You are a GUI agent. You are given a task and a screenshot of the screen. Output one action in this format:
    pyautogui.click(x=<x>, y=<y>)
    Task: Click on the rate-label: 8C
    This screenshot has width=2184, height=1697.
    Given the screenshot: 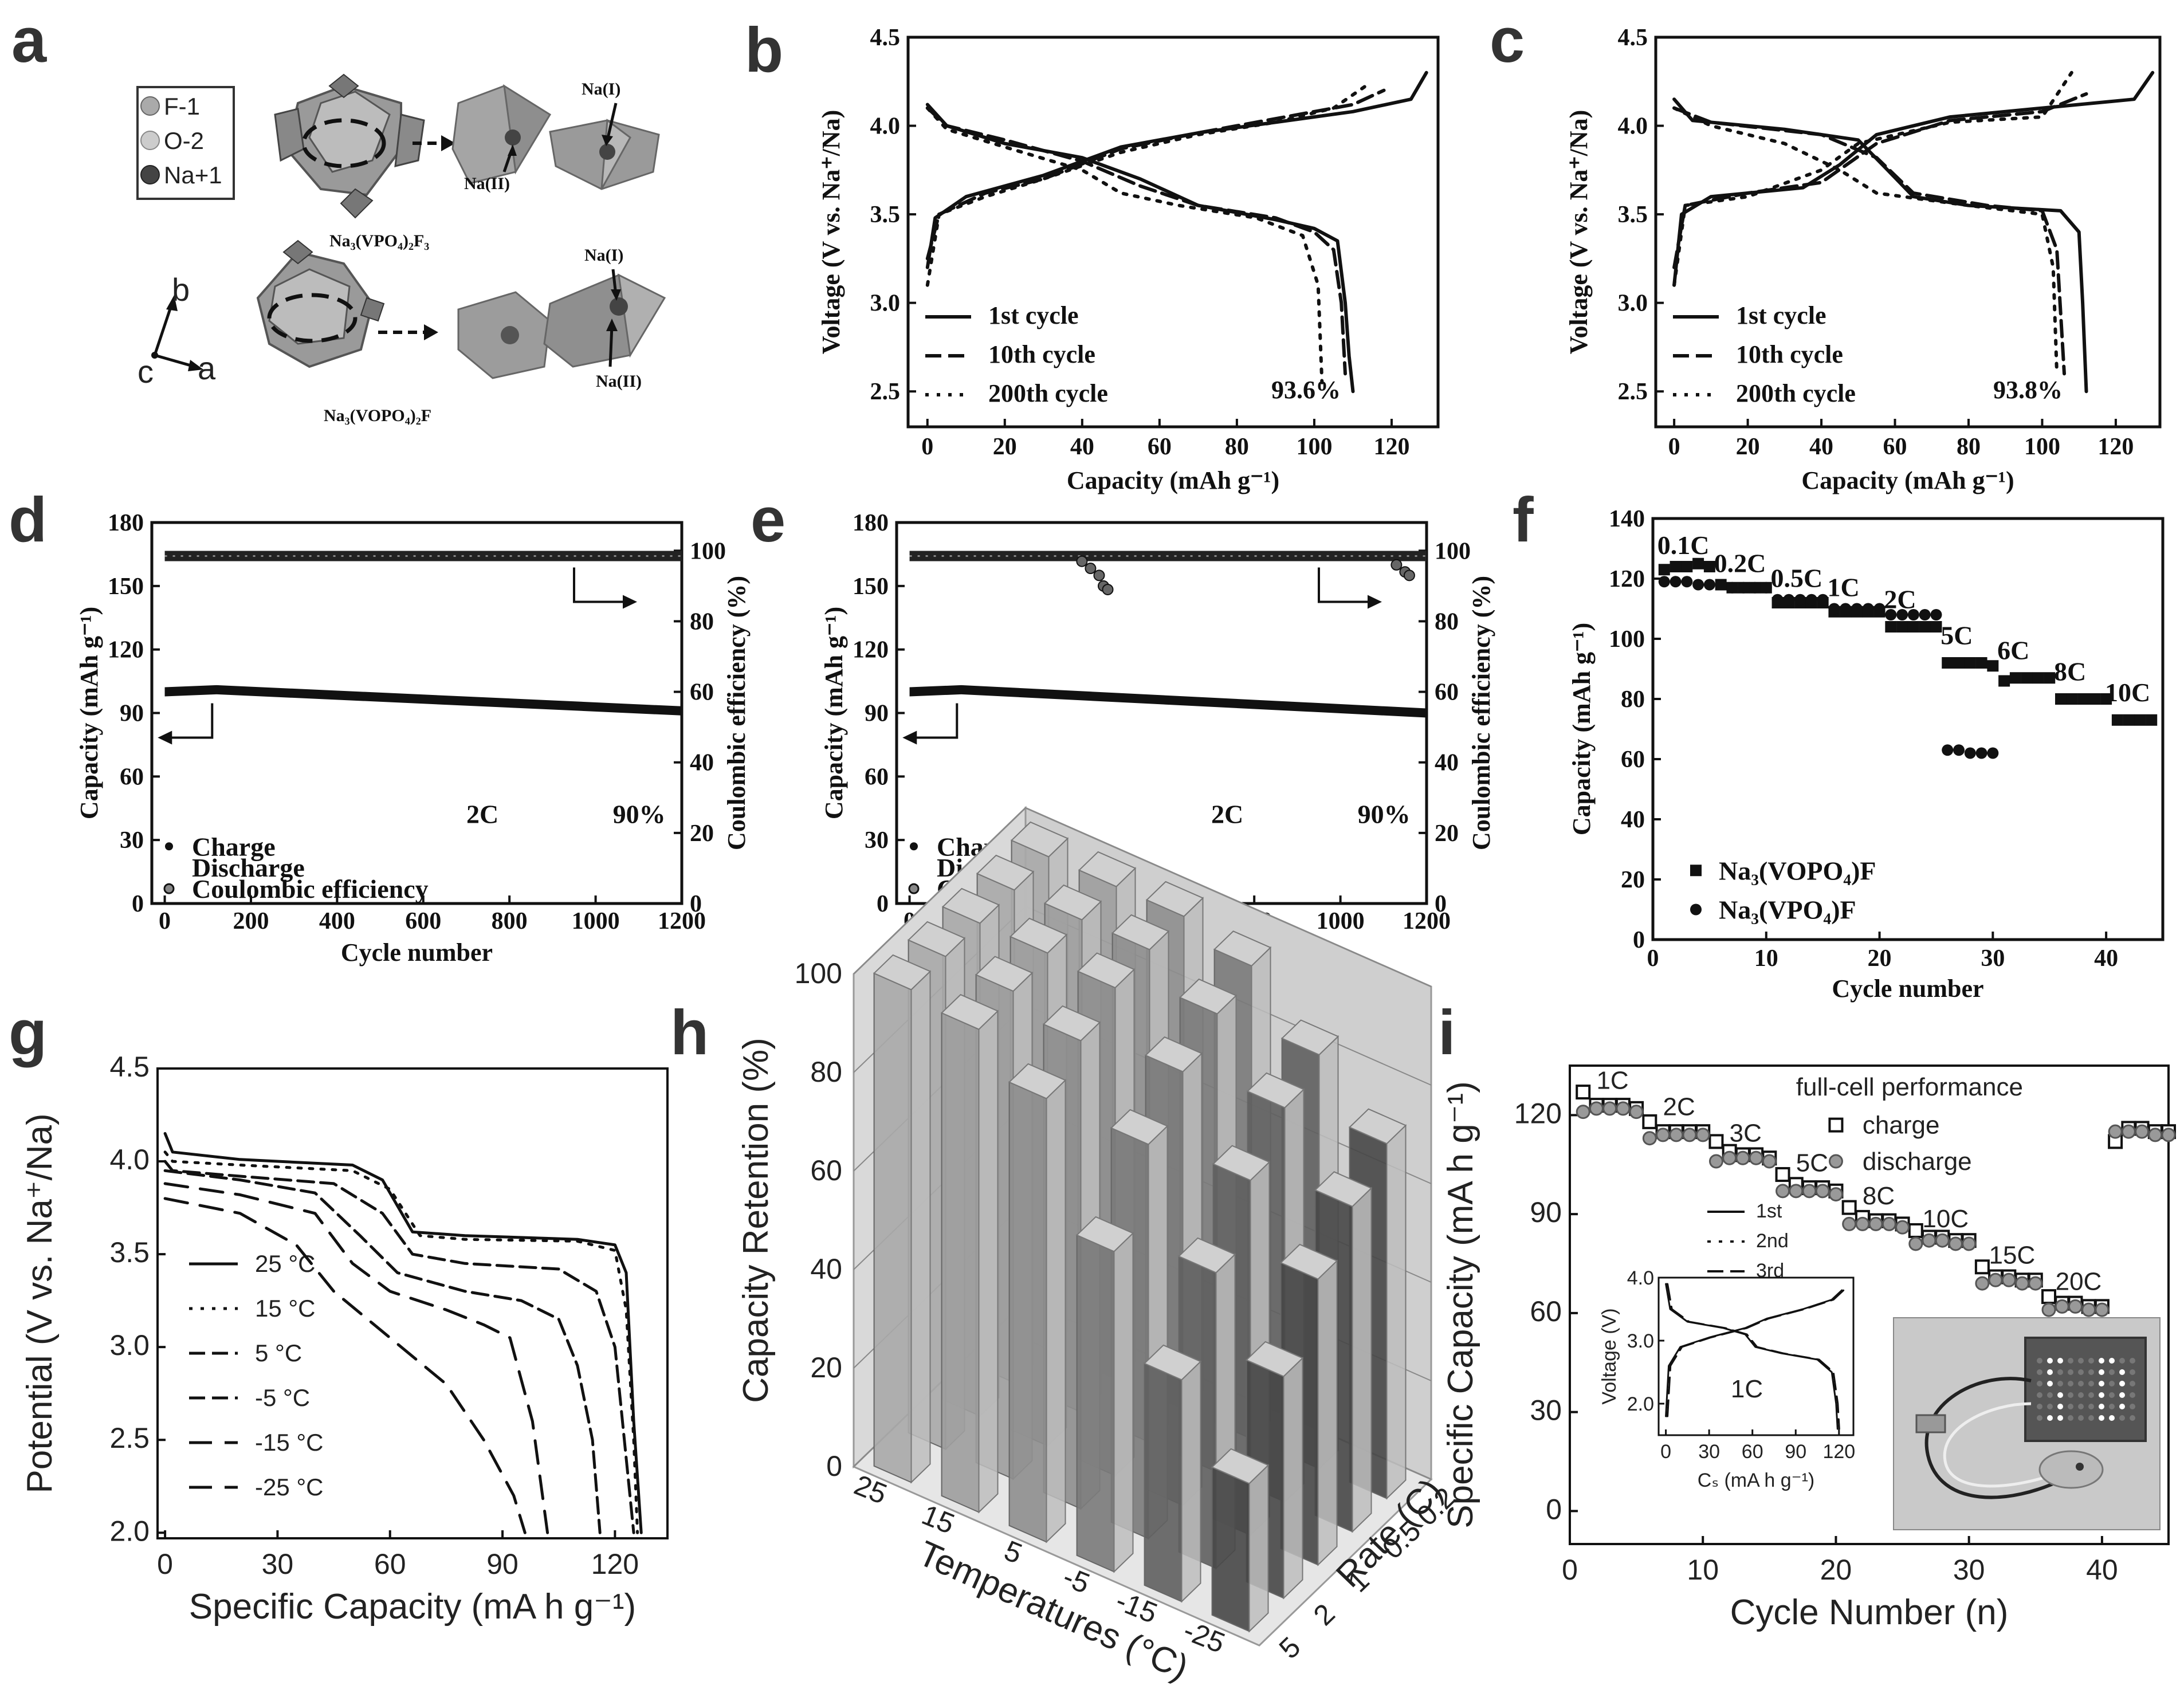 What is the action you would take?
    pyautogui.click(x=2070, y=672)
    